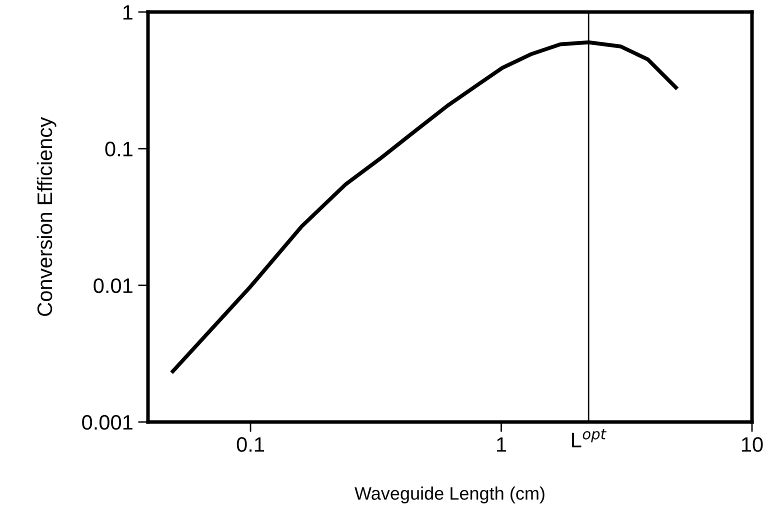  I want to click on ref-line-label: L$^{opt}$, so click(589, 438).